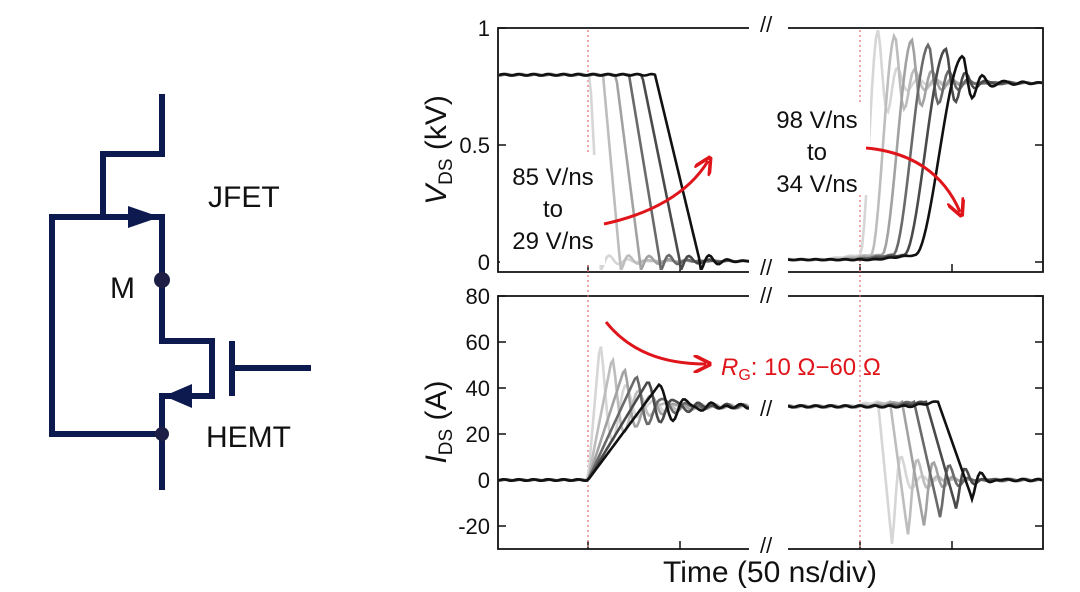  I want to click on top-y-axis-label-sub: DS, so click(446, 171).